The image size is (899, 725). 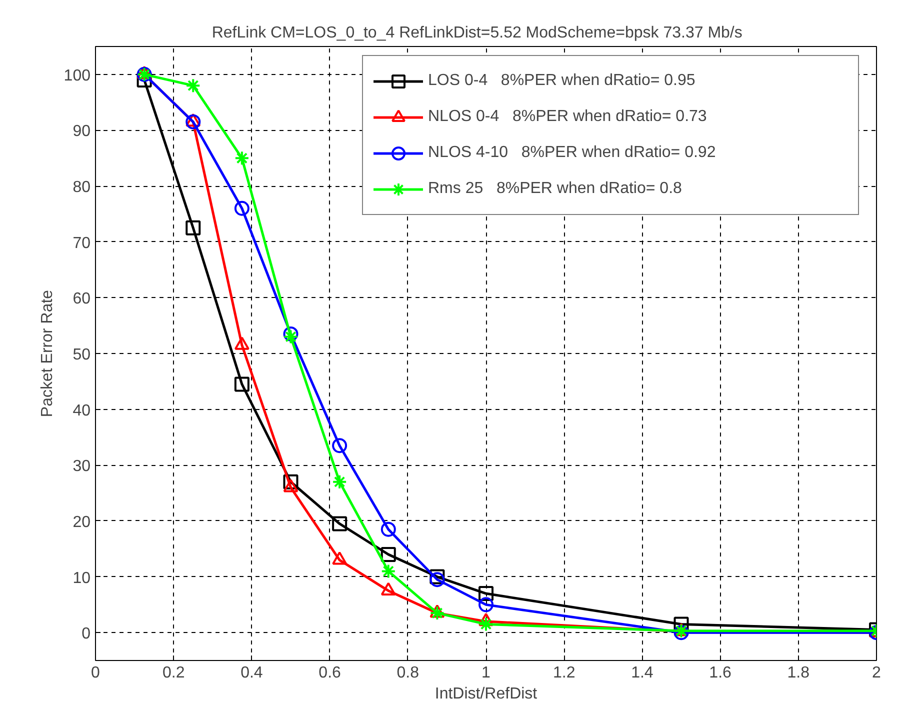 What do you see at coordinates (720, 673) in the screenshot?
I see `x-tick-label: 1.6` at bounding box center [720, 673].